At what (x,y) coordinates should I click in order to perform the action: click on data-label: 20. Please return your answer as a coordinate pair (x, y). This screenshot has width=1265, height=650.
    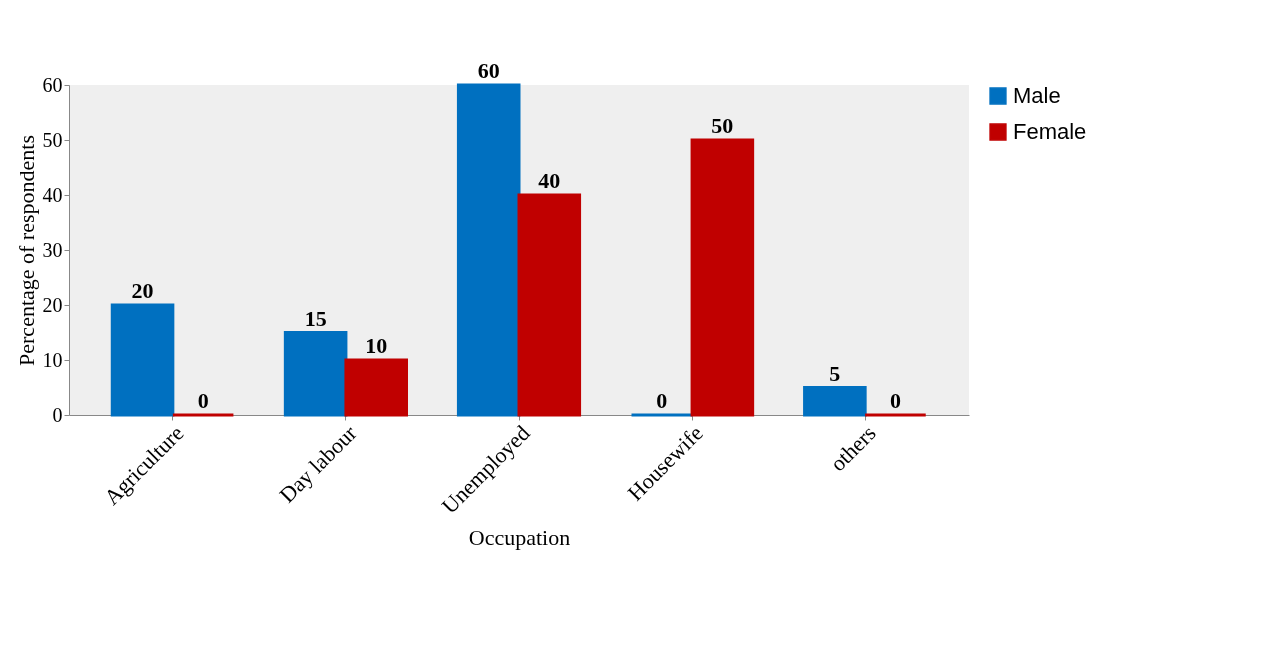
    Looking at the image, I should click on (142, 290).